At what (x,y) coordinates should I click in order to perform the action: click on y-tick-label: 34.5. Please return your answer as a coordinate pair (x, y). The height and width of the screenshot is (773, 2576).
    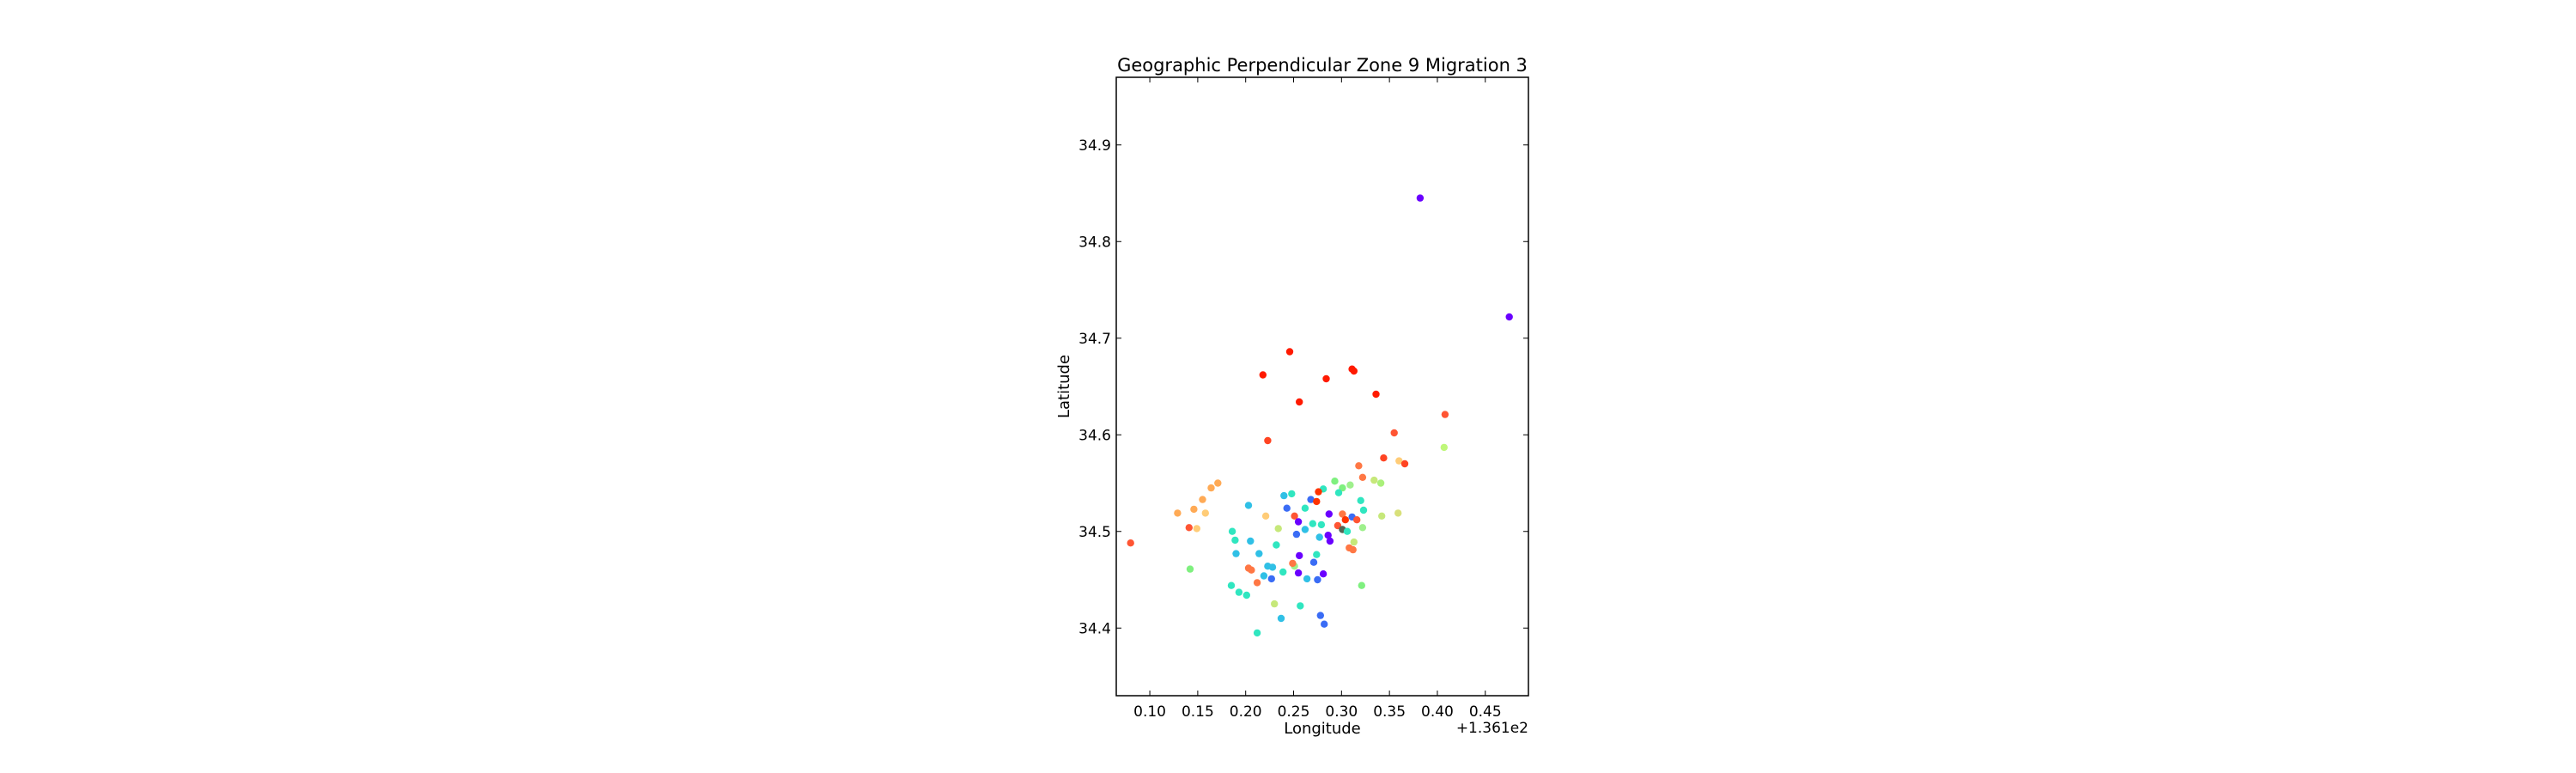
    Looking at the image, I should click on (1094, 532).